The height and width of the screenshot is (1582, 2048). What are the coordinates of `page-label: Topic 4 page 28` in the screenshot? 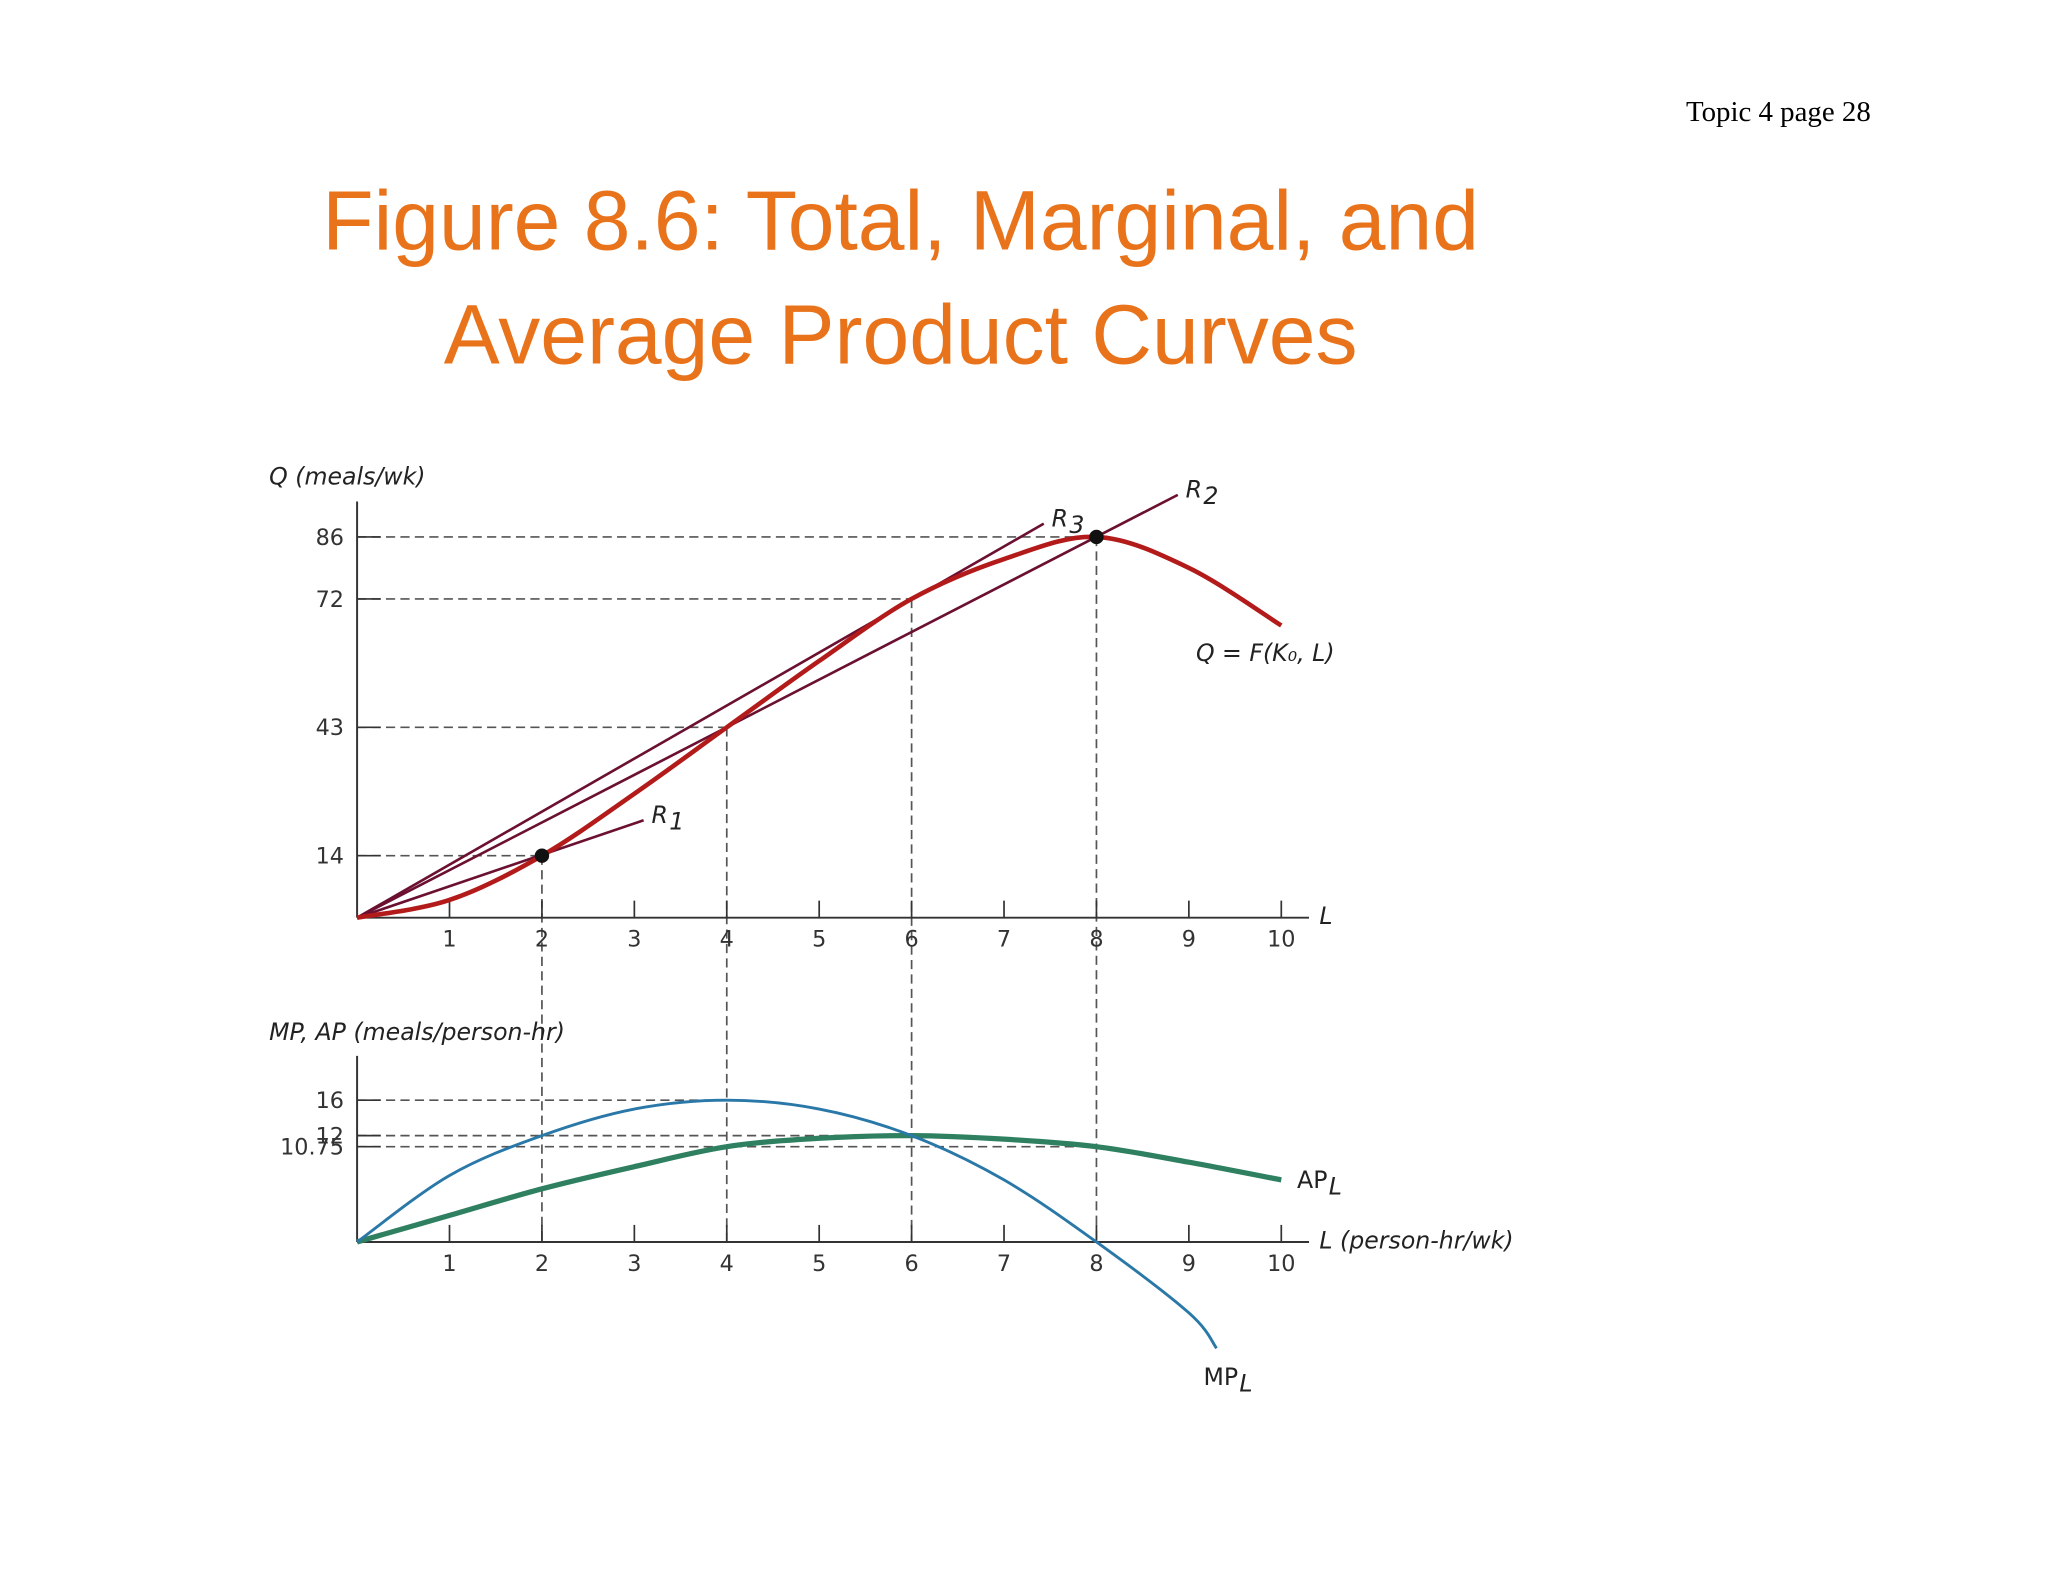 It's located at (1778, 112).